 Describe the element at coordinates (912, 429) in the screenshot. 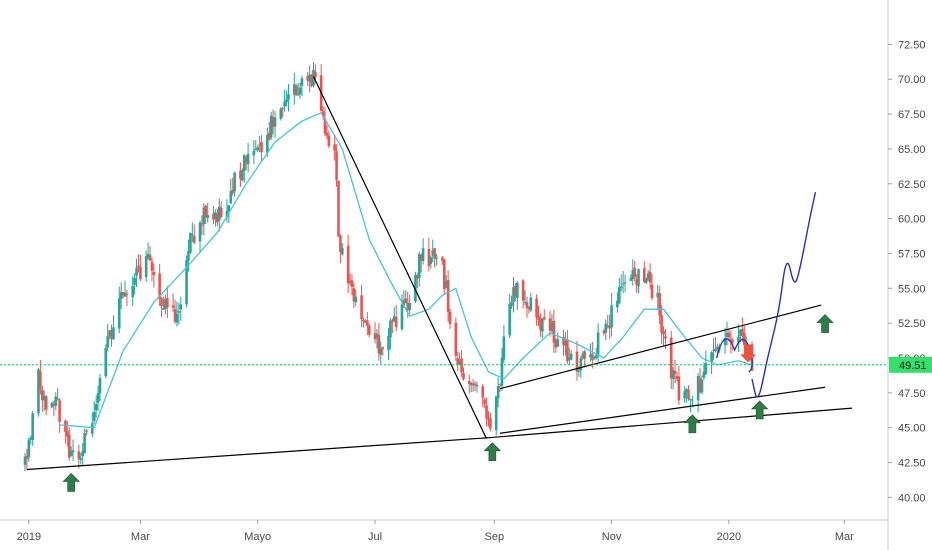

I see `y-tick-label: 45.00` at that location.